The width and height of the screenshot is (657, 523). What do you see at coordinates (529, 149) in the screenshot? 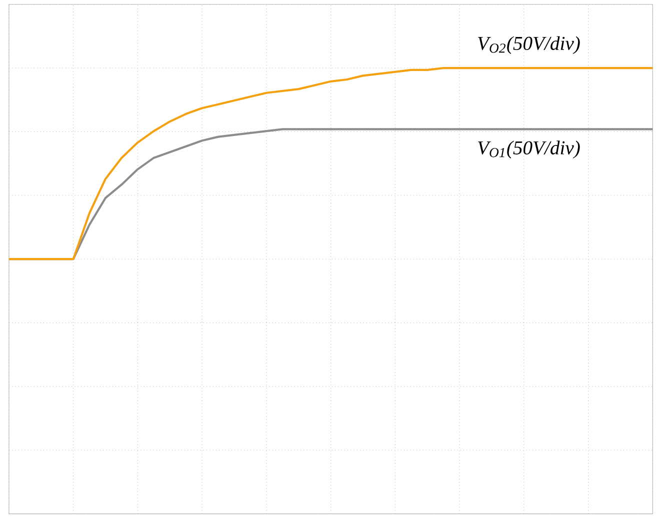
I see `series-label: V$_{O1}$(50V/div)` at bounding box center [529, 149].